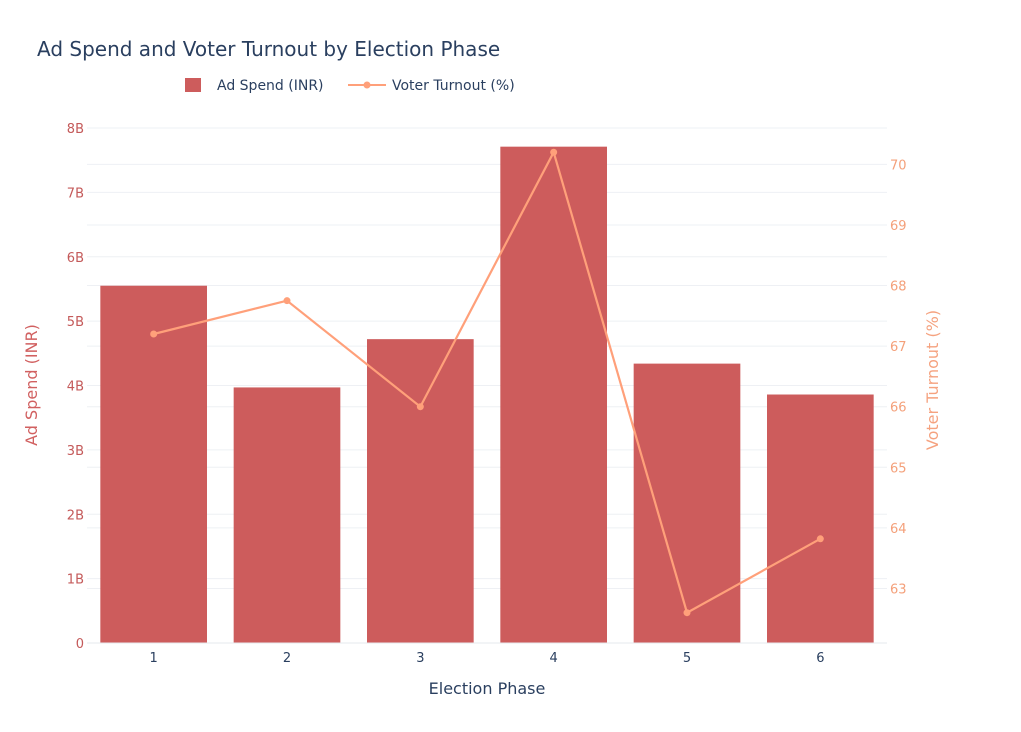 The height and width of the screenshot is (732, 1021). Describe the element at coordinates (367, 85) in the screenshot. I see `legend-swatch-marker-voter-turnout` at that location.